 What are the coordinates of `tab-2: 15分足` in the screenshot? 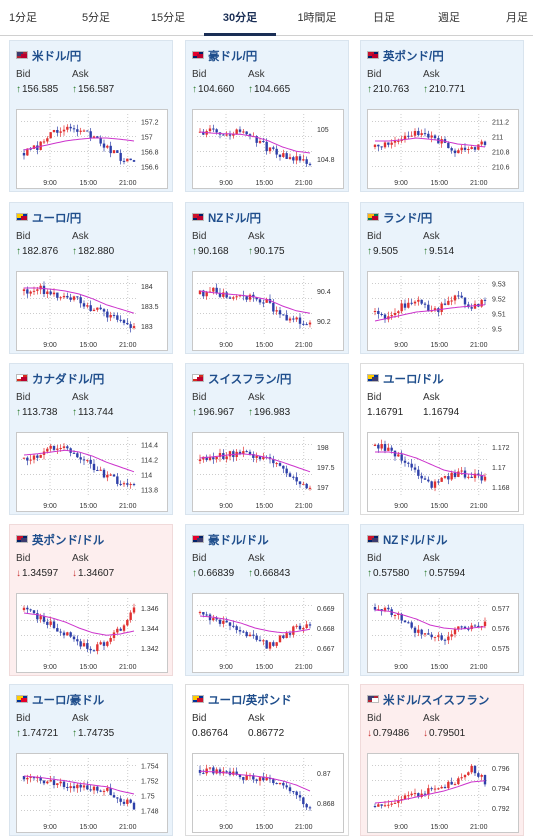 It's located at (168, 18).